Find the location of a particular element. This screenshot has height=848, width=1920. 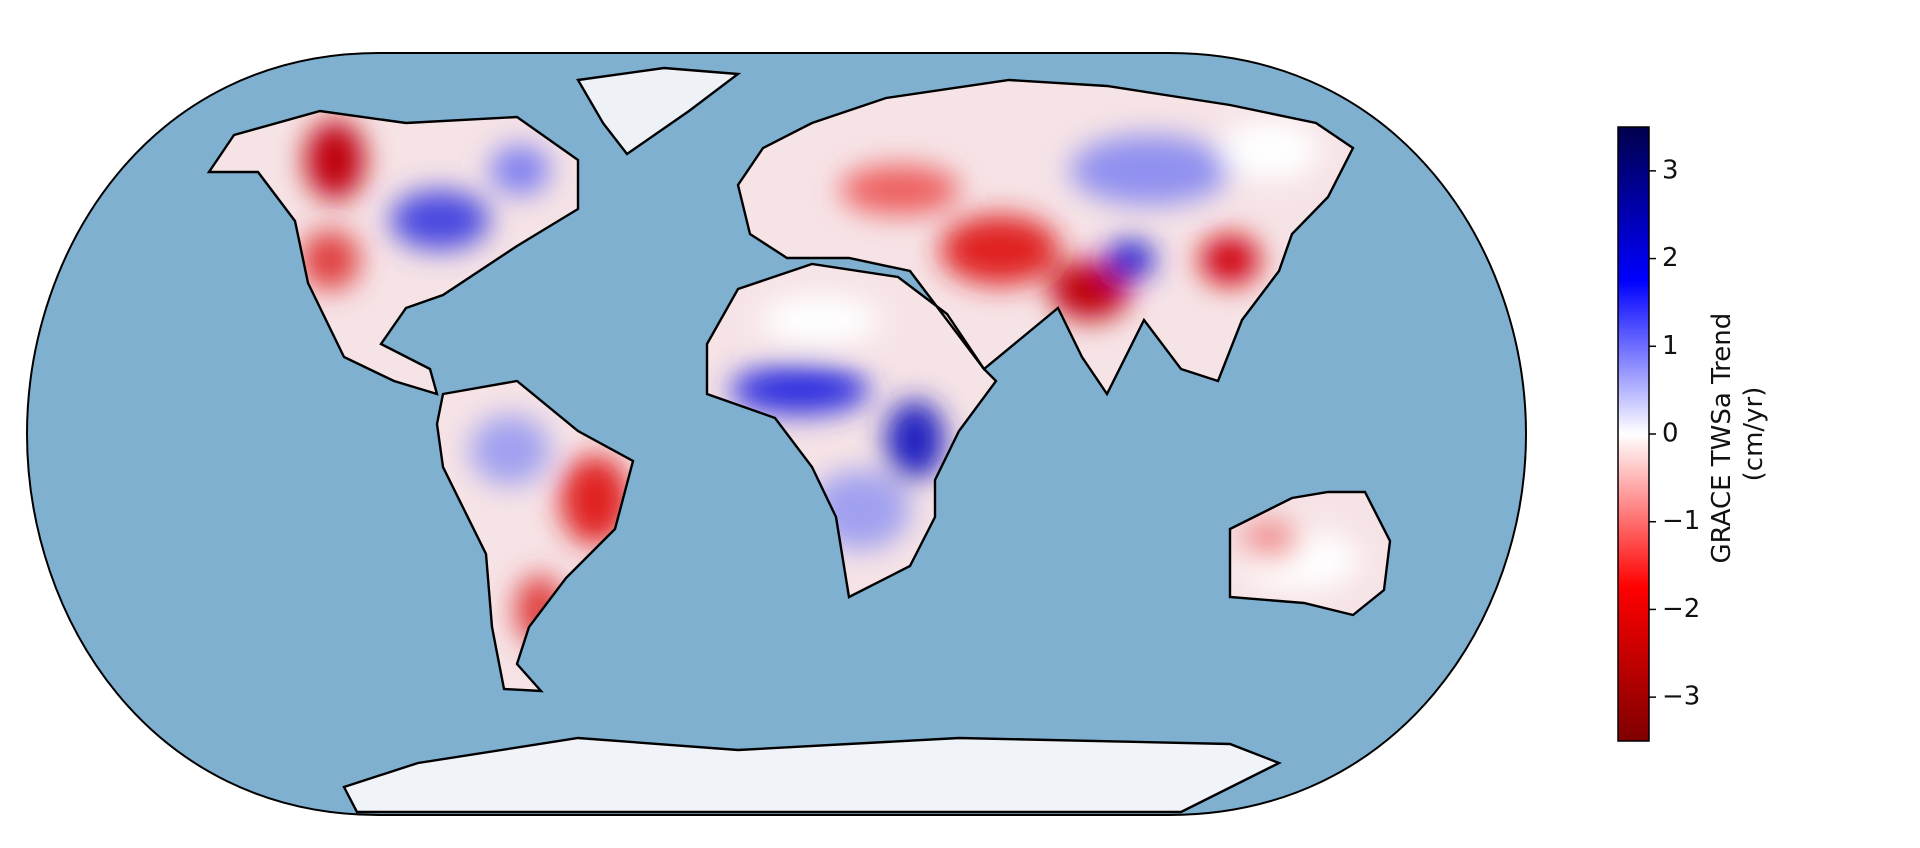

colorbar-tick-label: −3 is located at coordinates (1681, 697).